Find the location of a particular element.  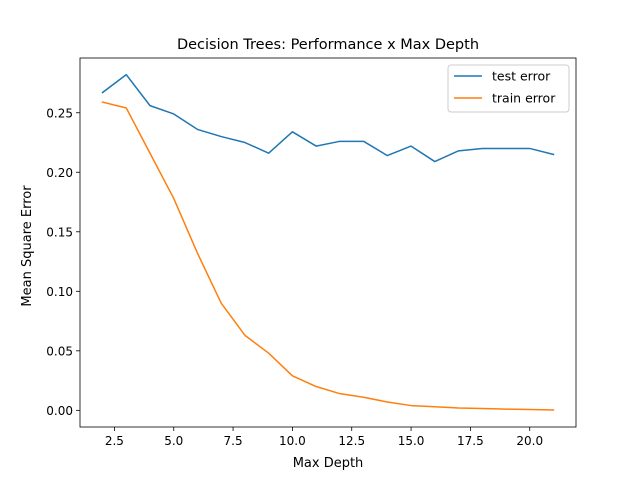

y-tick-label: 0.25 is located at coordinates (59, 113).